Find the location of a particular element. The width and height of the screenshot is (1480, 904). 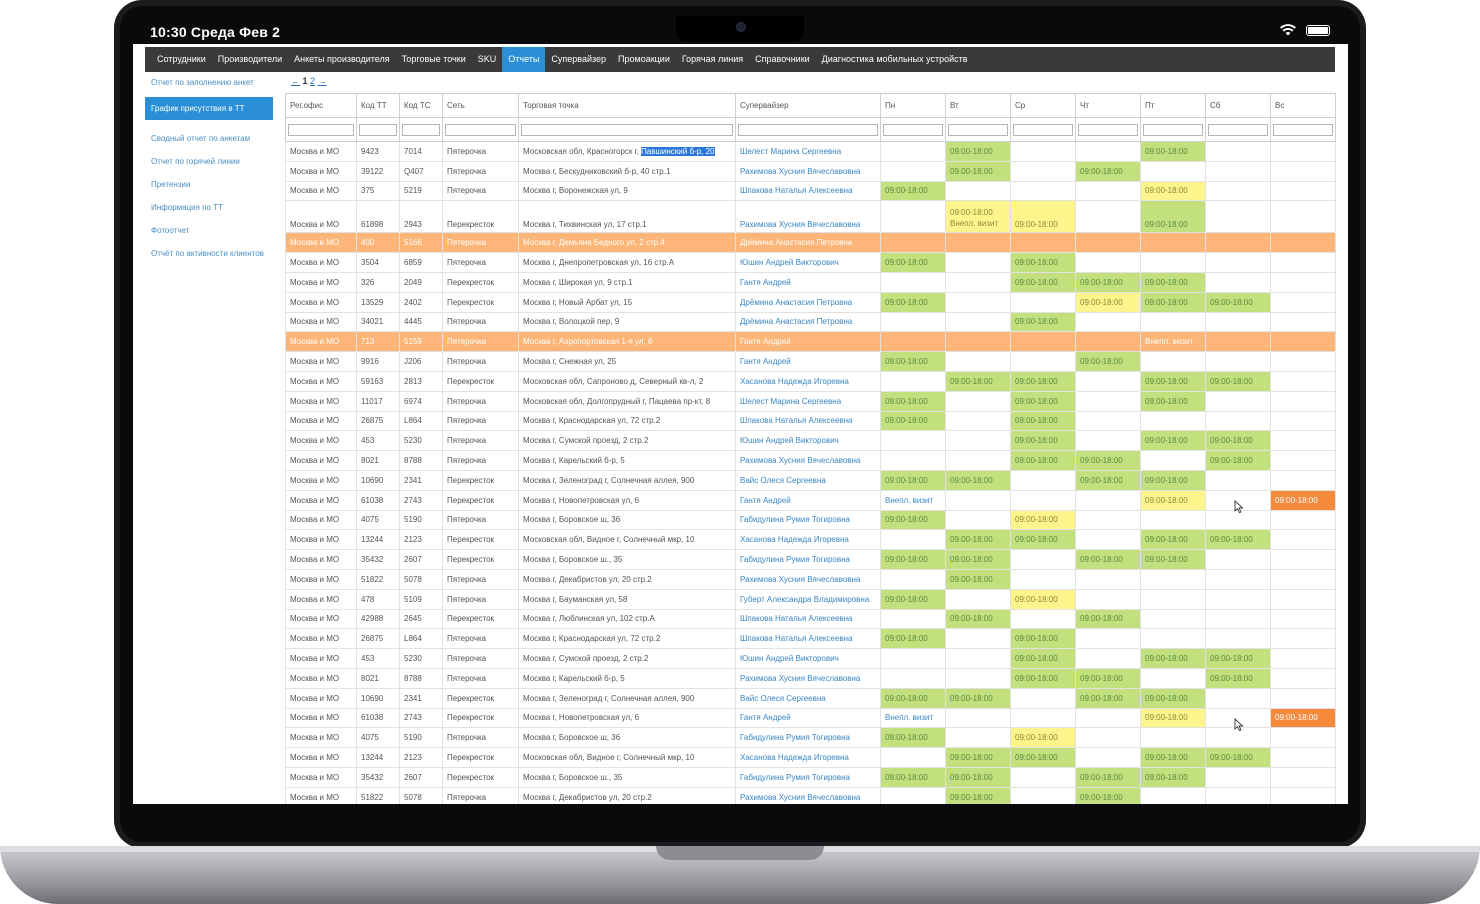

supervisor-link: Шпакова Наталья Алексеевна is located at coordinates (808, 639).